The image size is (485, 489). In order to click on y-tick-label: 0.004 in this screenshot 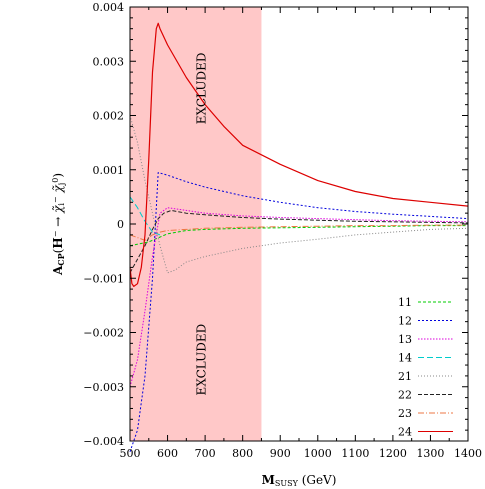, I will do `click(109, 7)`.